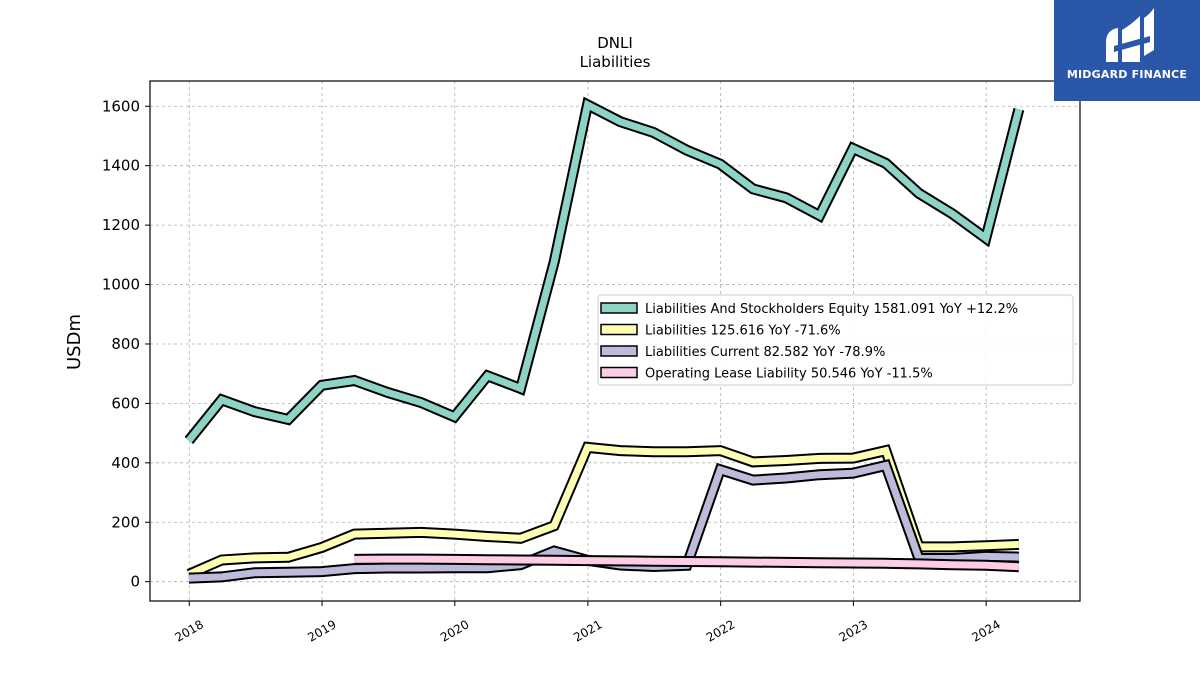  Describe the element at coordinates (615, 62) in the screenshot. I see `chart-subtitle: Liabilities` at that location.